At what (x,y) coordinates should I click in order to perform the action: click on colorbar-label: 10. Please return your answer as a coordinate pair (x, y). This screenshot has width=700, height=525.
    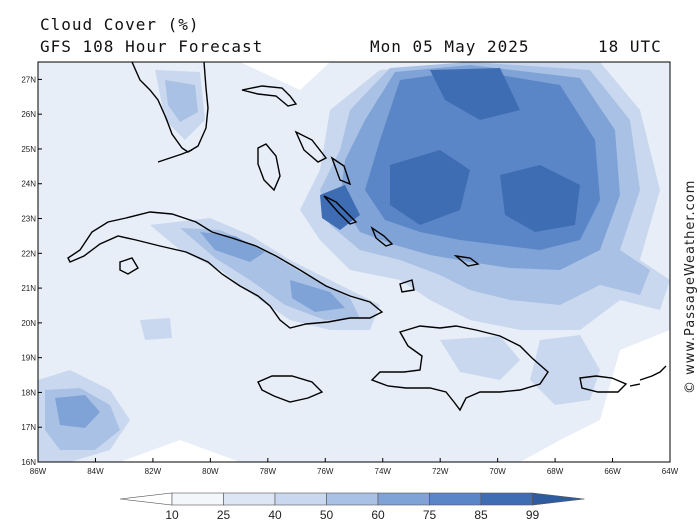
    Looking at the image, I should click on (172, 515).